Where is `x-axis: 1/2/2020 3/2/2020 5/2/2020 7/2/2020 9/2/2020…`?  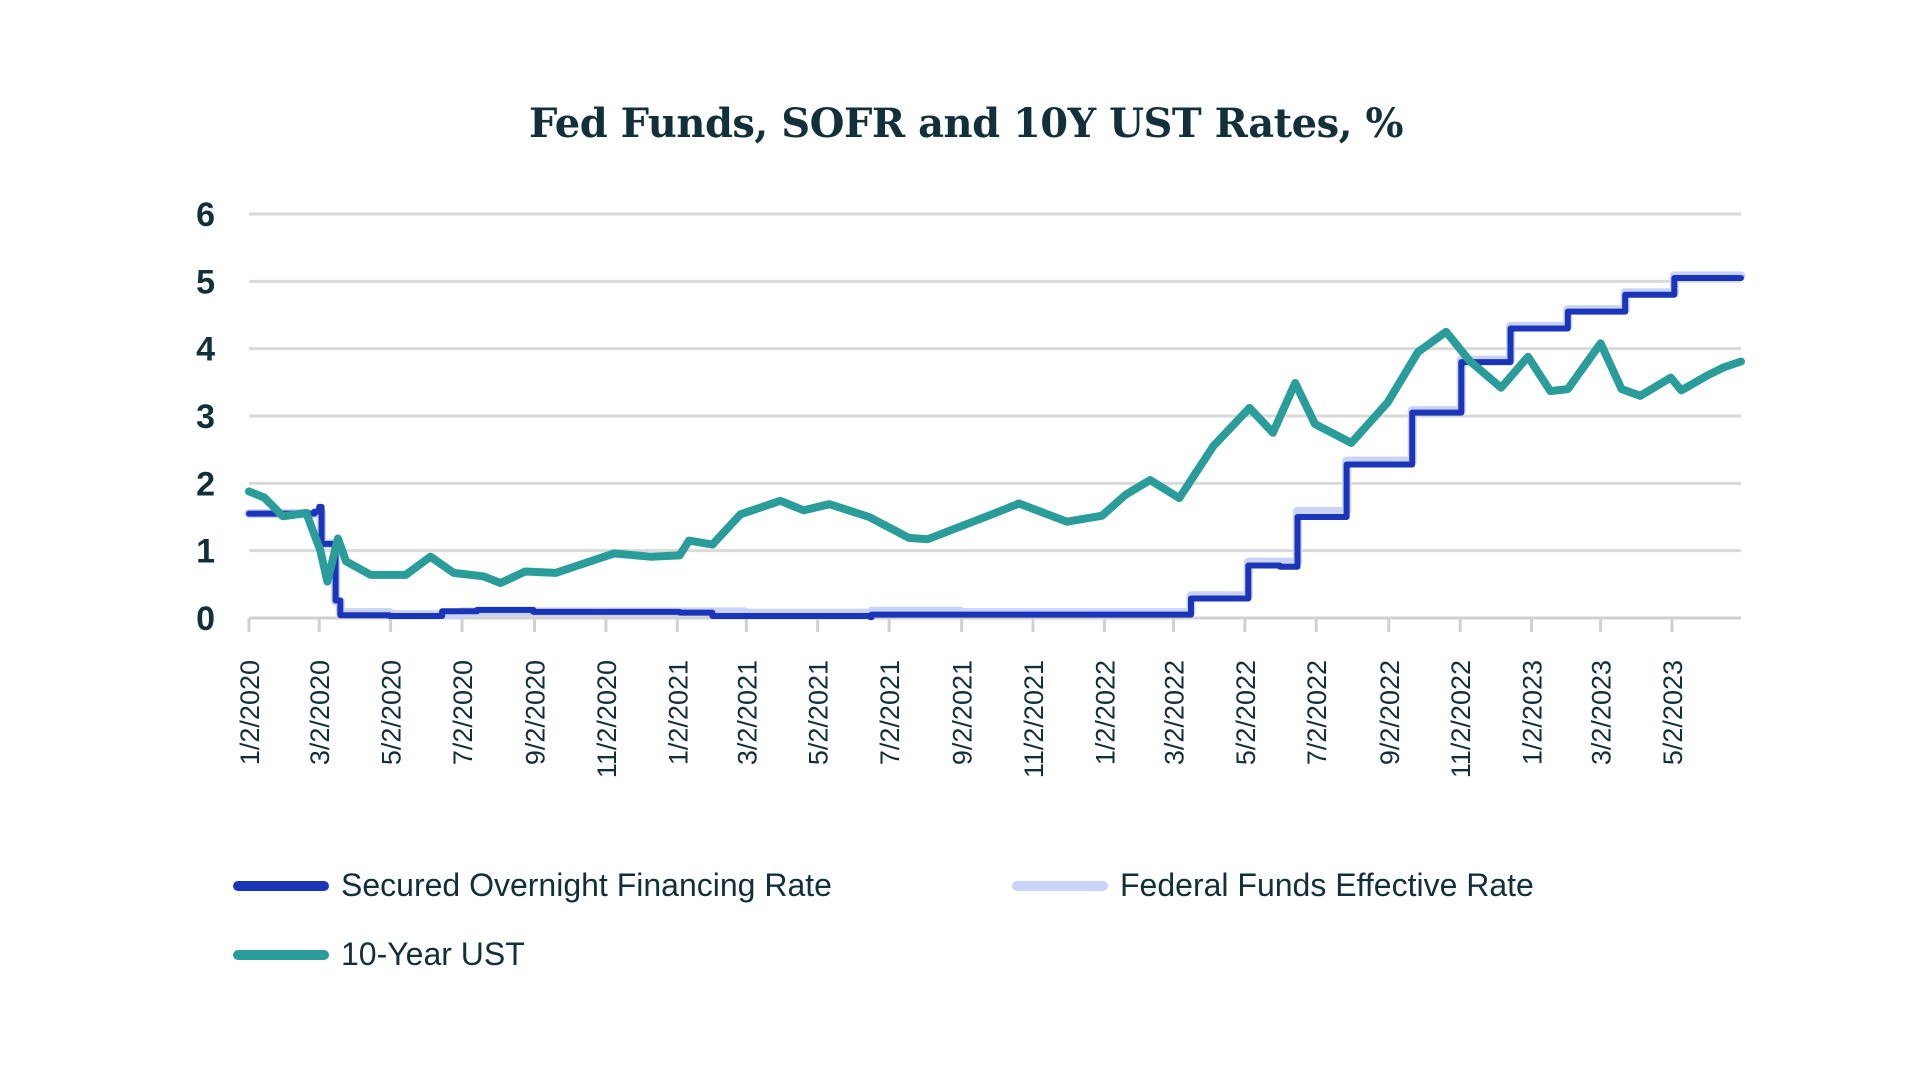
x-axis: 1/2/2020 3/2/2020 5/2/2020 7/2/2020 9/2/2020… is located at coordinates (988, 697).